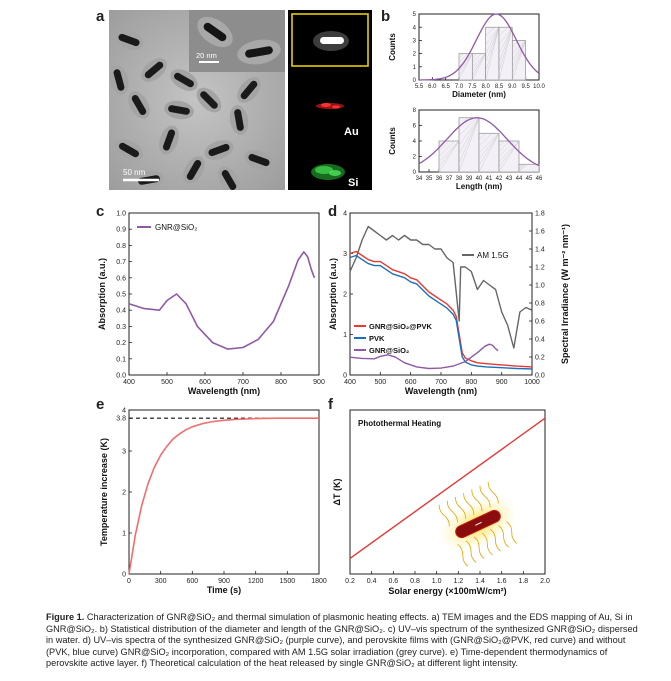 The image size is (671, 681). Describe the element at coordinates (239, 40) in the screenshot. I see `tem-inset` at that location.